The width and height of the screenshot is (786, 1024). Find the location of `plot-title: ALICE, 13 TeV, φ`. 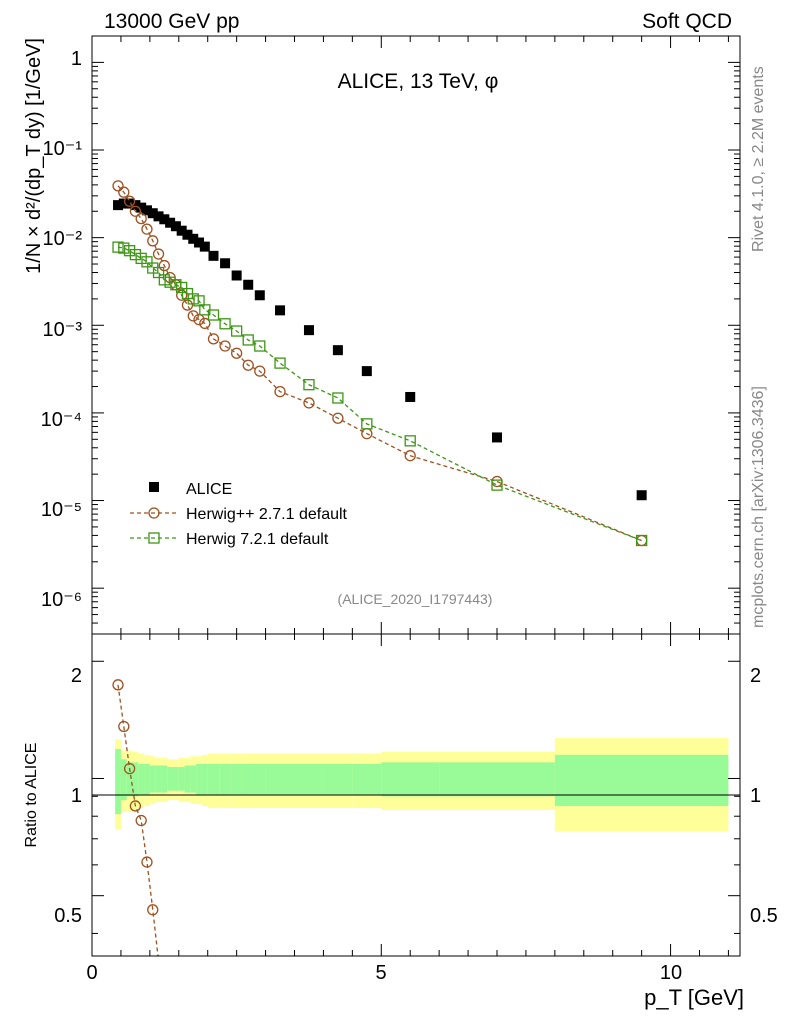

plot-title: ALICE, 13 TeV, φ is located at coordinates (418, 81).